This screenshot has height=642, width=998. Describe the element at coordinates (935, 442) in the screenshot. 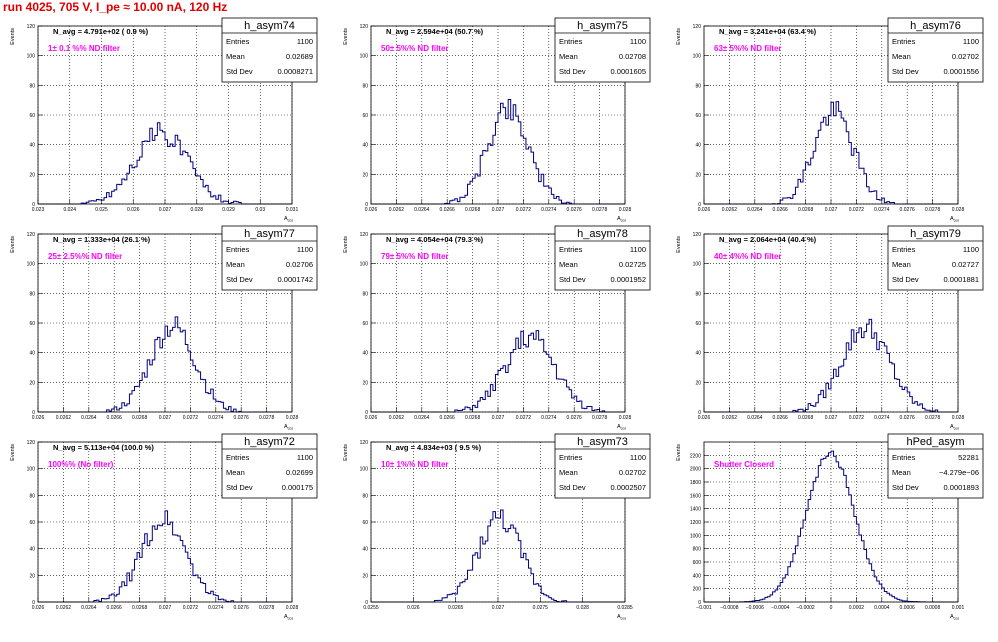

I see `histogram-name: hPed_asym` at that location.